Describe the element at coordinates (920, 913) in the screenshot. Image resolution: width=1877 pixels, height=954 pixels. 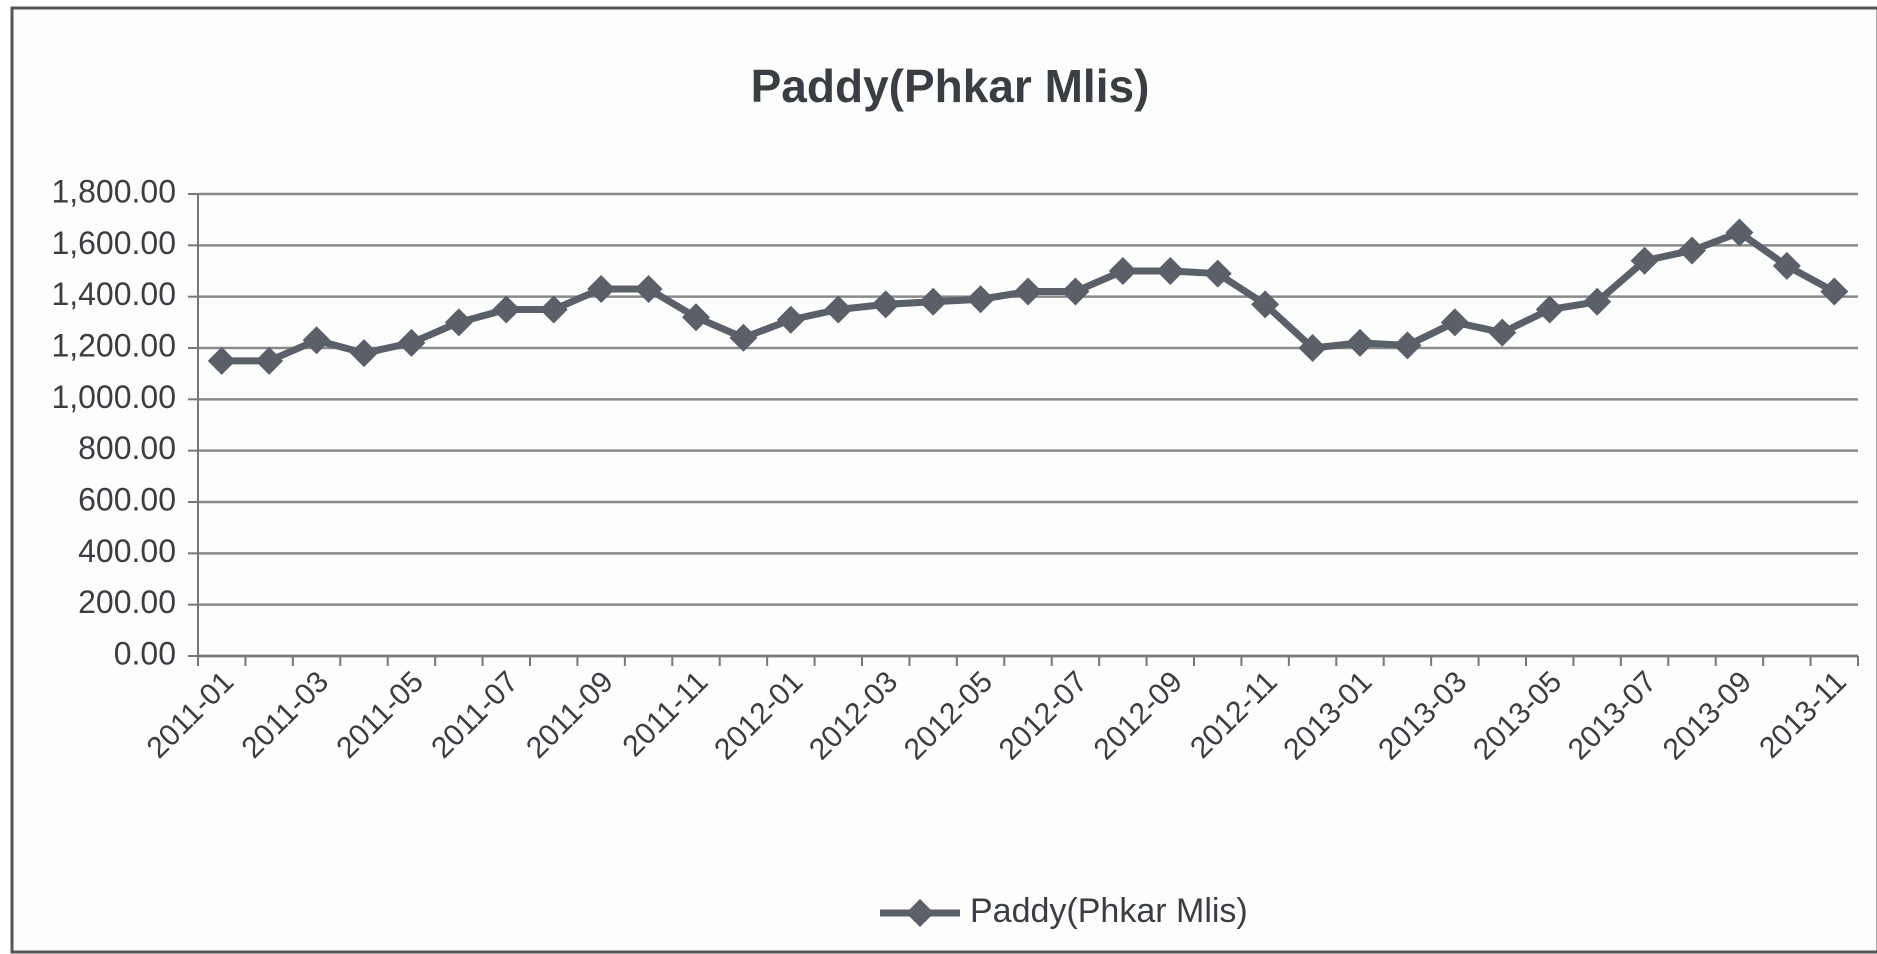
I see `legend-marker` at that location.